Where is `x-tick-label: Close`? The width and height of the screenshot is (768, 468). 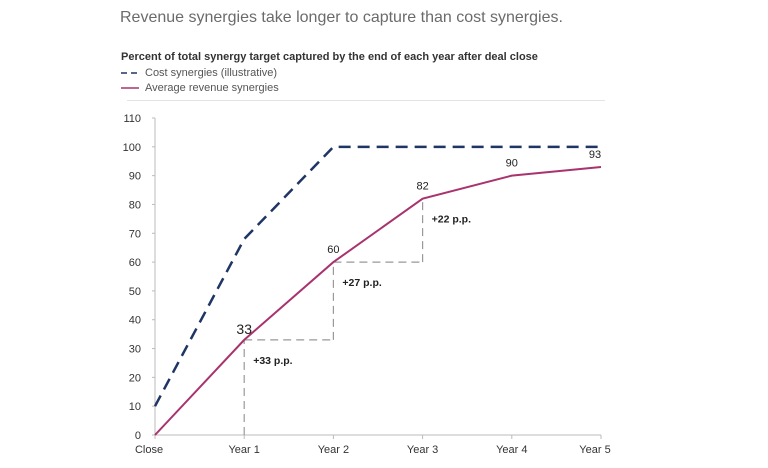
x-tick-label: Close is located at coordinates (149, 450).